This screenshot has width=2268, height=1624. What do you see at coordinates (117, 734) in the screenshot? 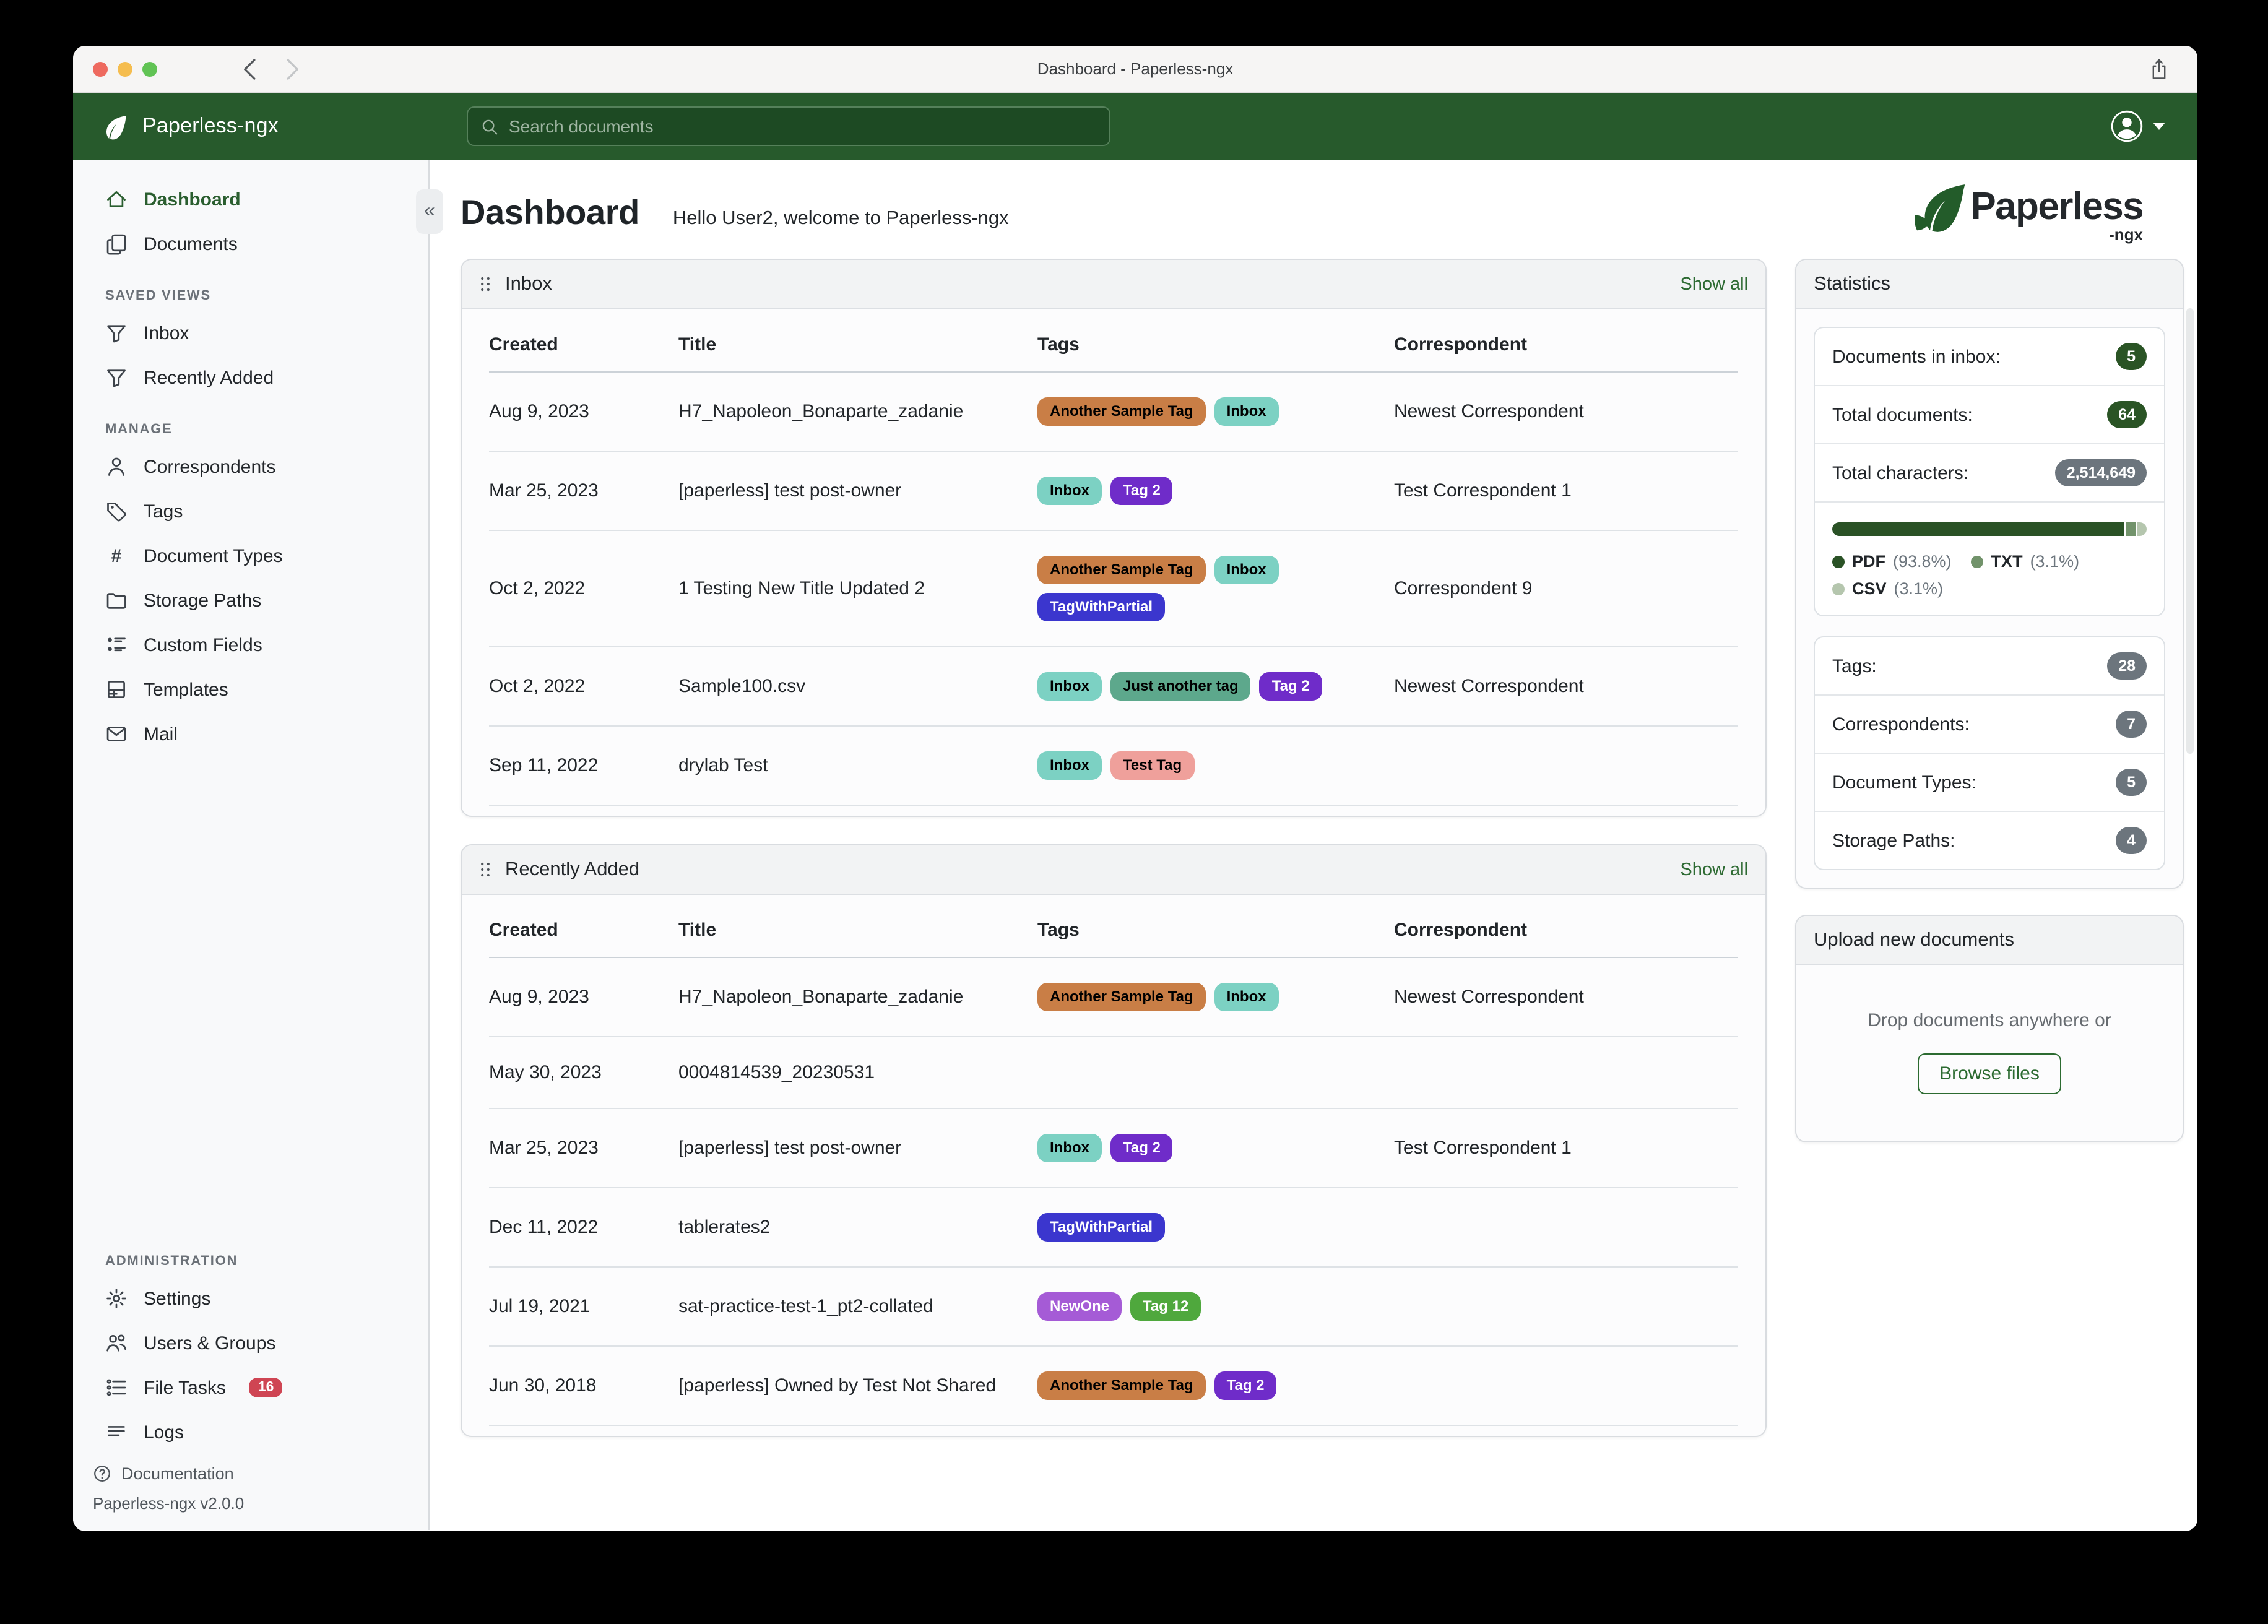
I see `mail-icon` at bounding box center [117, 734].